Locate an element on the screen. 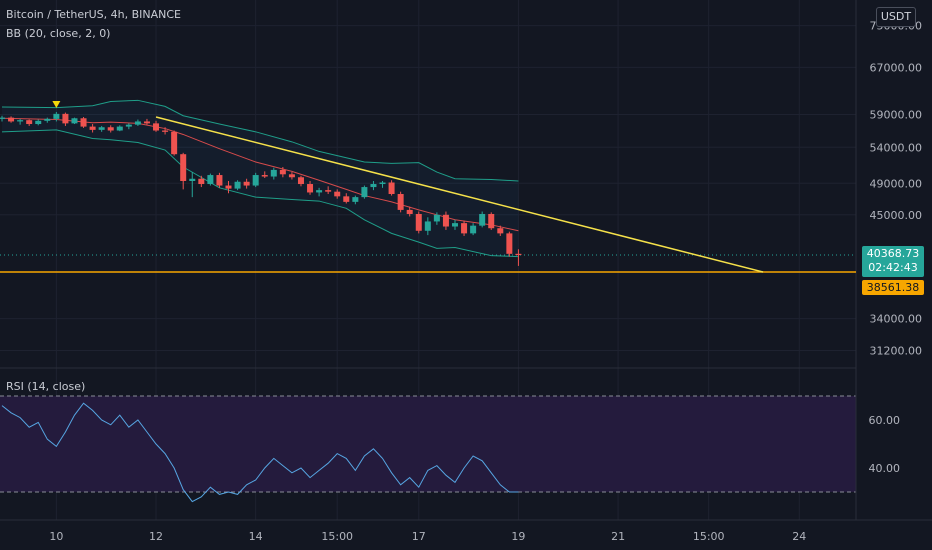  bb-indicator-label: BB (20, close, 2, 0) is located at coordinates (58, 33).